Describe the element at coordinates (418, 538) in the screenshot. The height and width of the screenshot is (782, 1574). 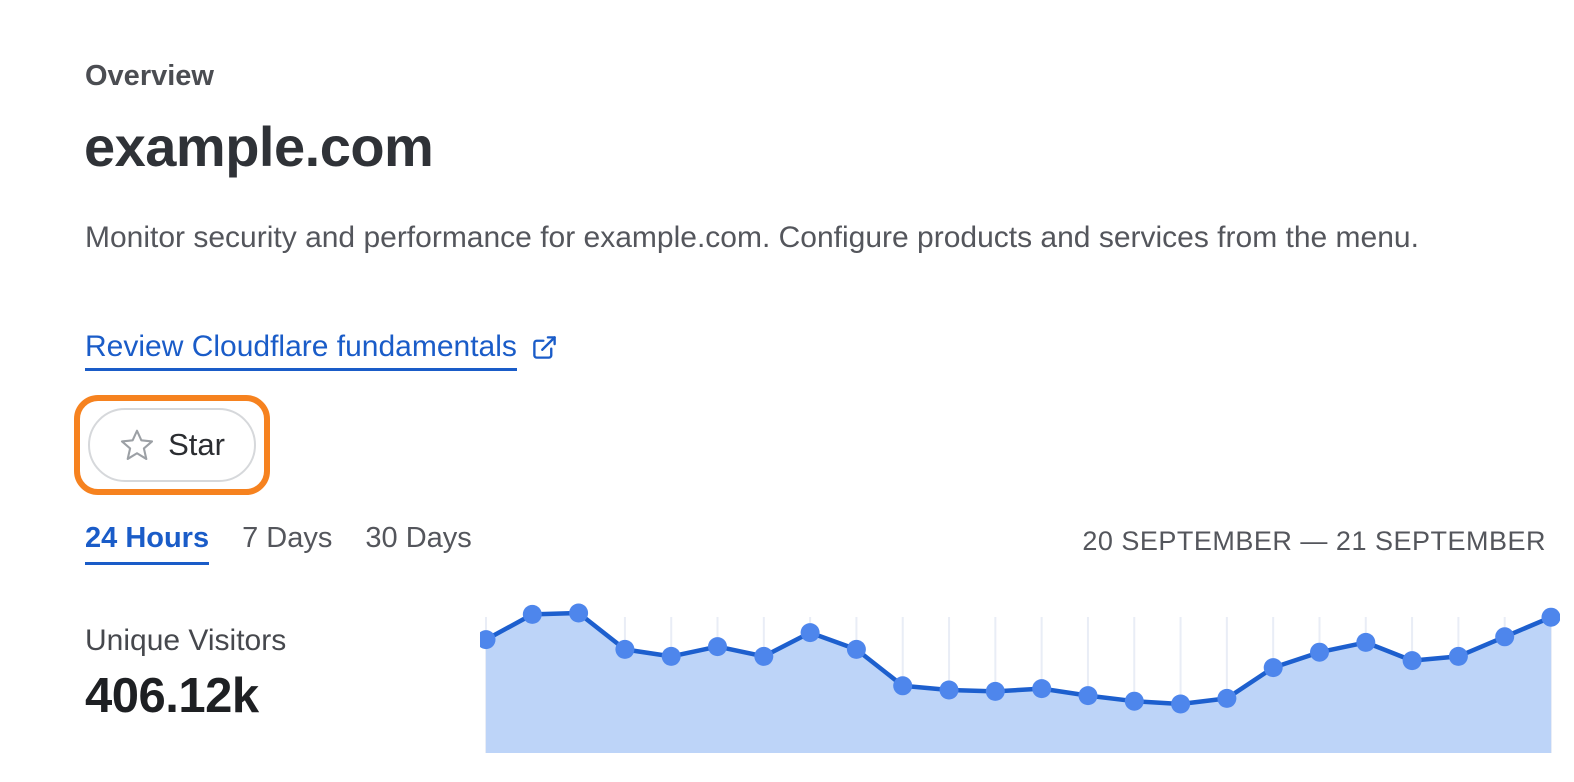
I see `tab-30-days: 30 Days` at that location.